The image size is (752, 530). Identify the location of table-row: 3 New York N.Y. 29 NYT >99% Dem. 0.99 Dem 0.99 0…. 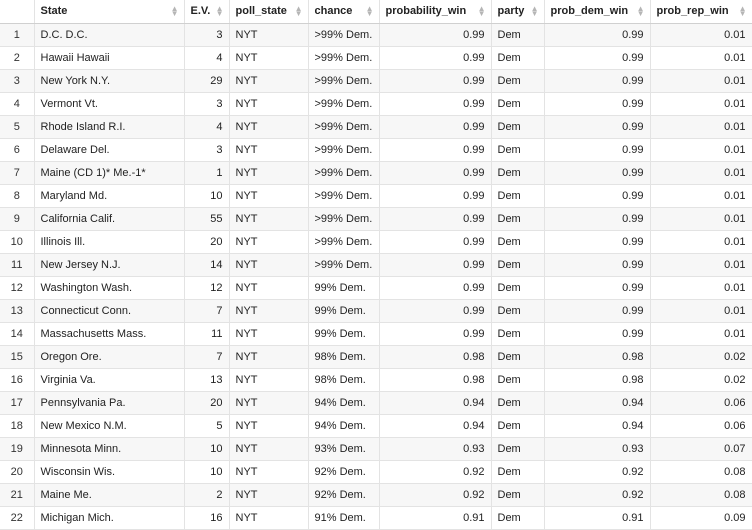
(376, 81).